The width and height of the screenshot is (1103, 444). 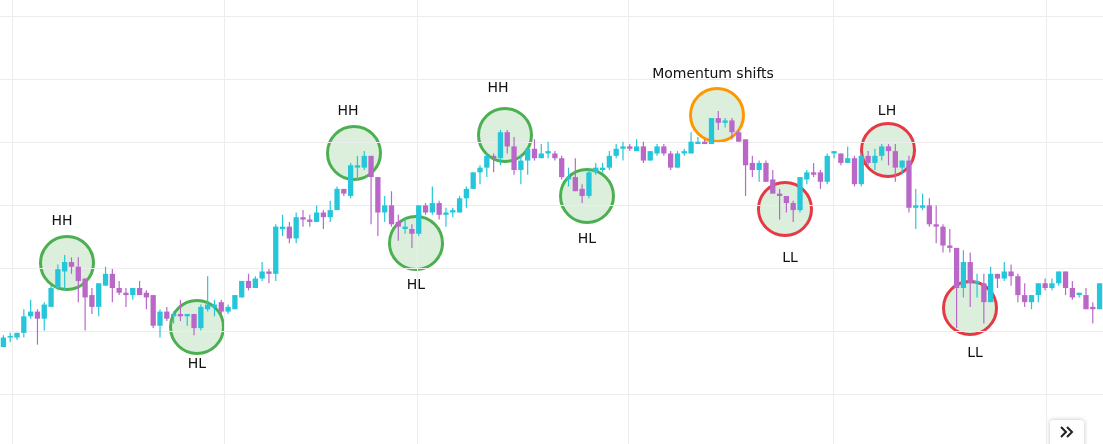 What do you see at coordinates (498, 87) in the screenshot?
I see `text: HH` at bounding box center [498, 87].